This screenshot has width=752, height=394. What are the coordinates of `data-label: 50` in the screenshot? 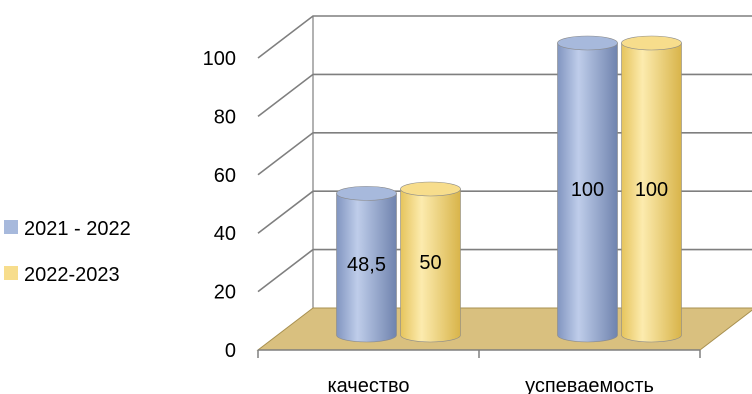 It's located at (430, 263).